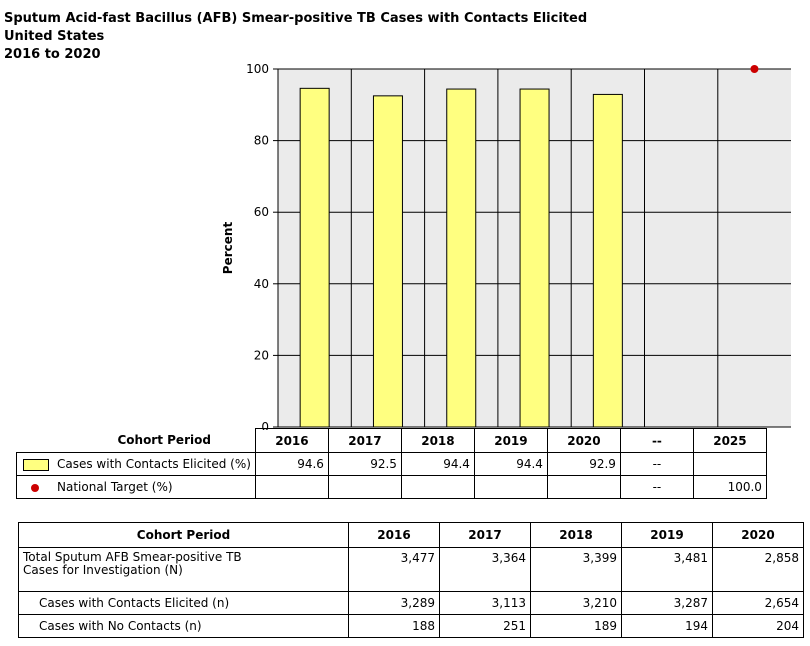 The width and height of the screenshot is (810, 646). What do you see at coordinates (394, 535) in the screenshot?
I see `data-col-header: 2016` at bounding box center [394, 535].